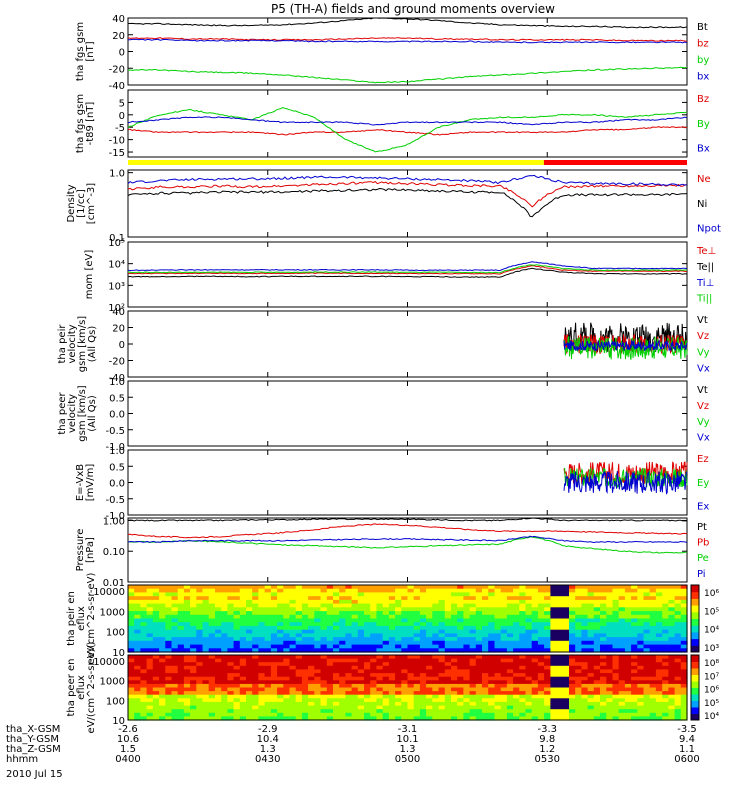 The image size is (750, 804). I want to click on colorbar-tick-label: 10⁵, so click(711, 612).